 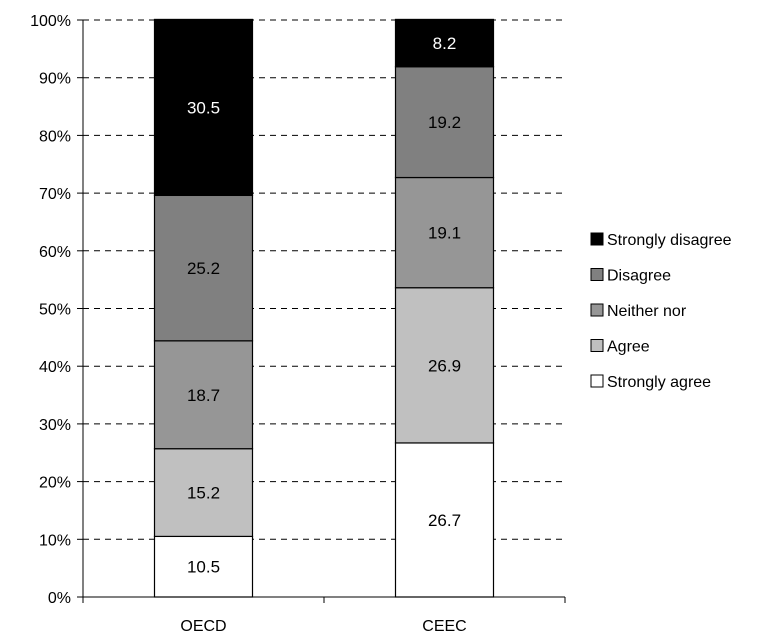 I want to click on data-label: 30.5, so click(x=203, y=107).